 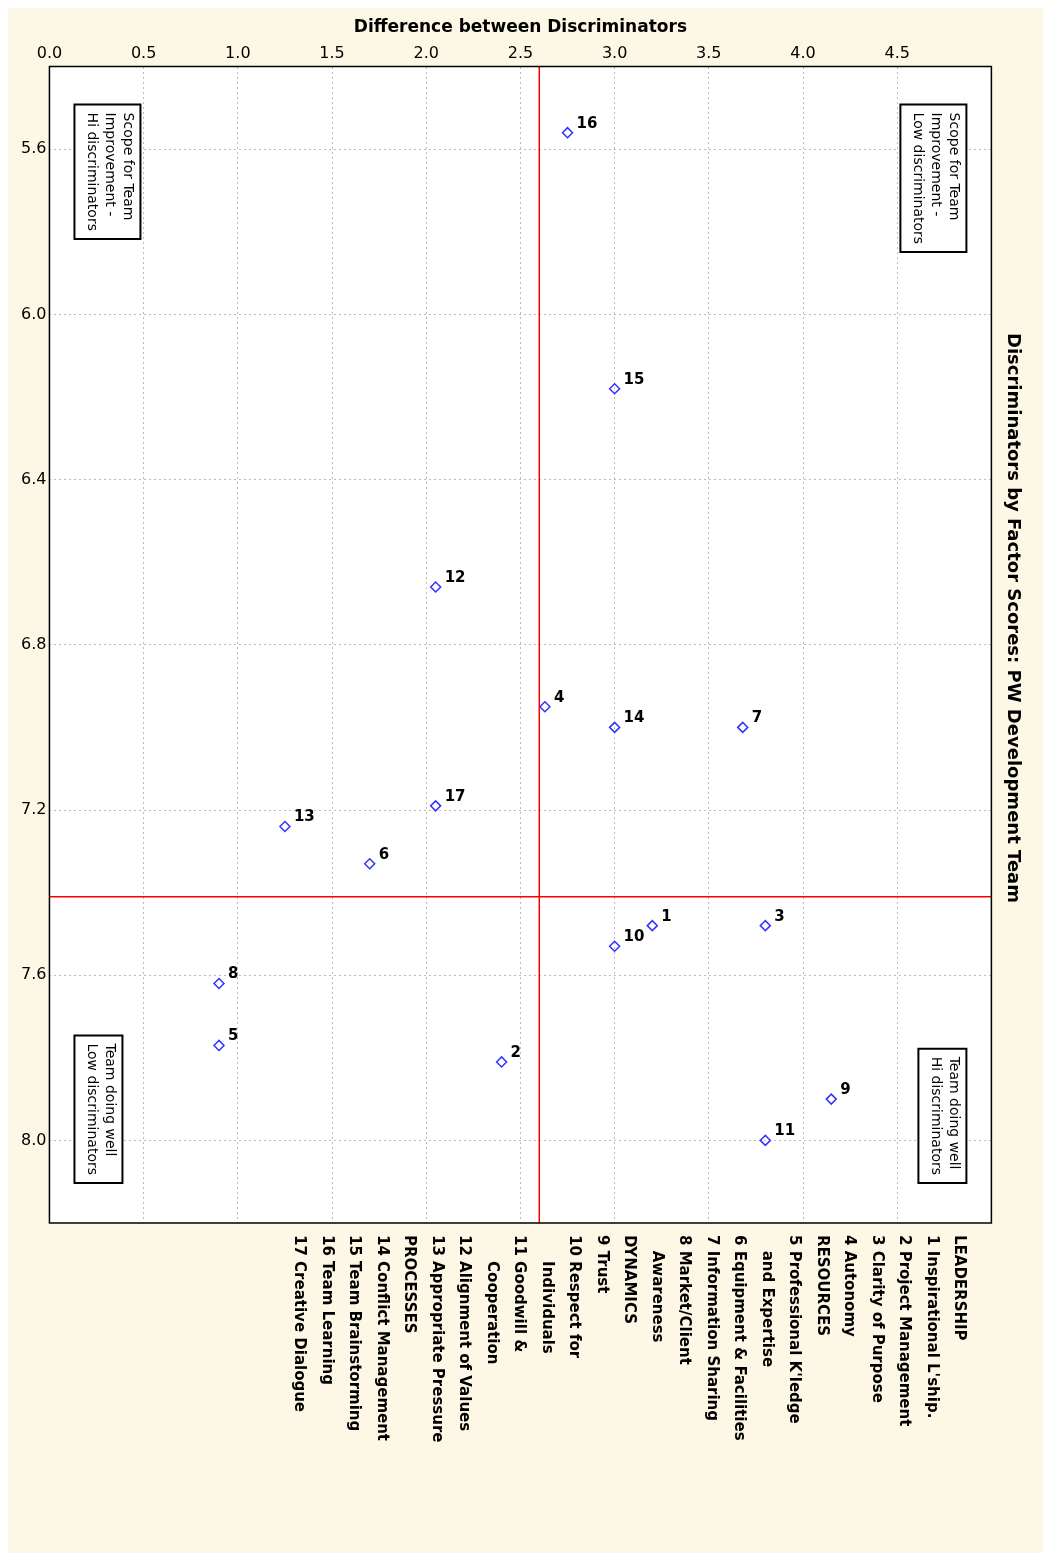 I want to click on annotation: Scope for Team Improvement - Hi discriminators, so click(x=110, y=171).